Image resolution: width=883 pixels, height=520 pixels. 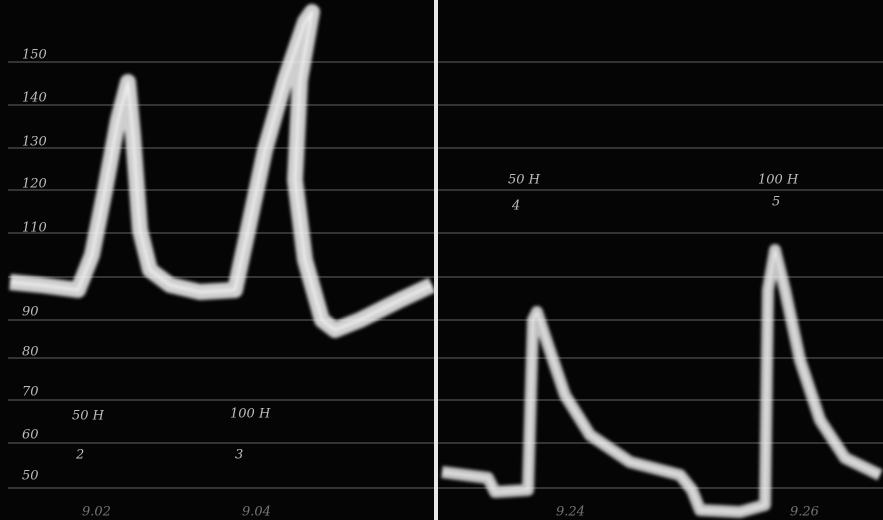 What do you see at coordinates (515, 206) in the screenshot?
I see `marker-number: 4` at bounding box center [515, 206].